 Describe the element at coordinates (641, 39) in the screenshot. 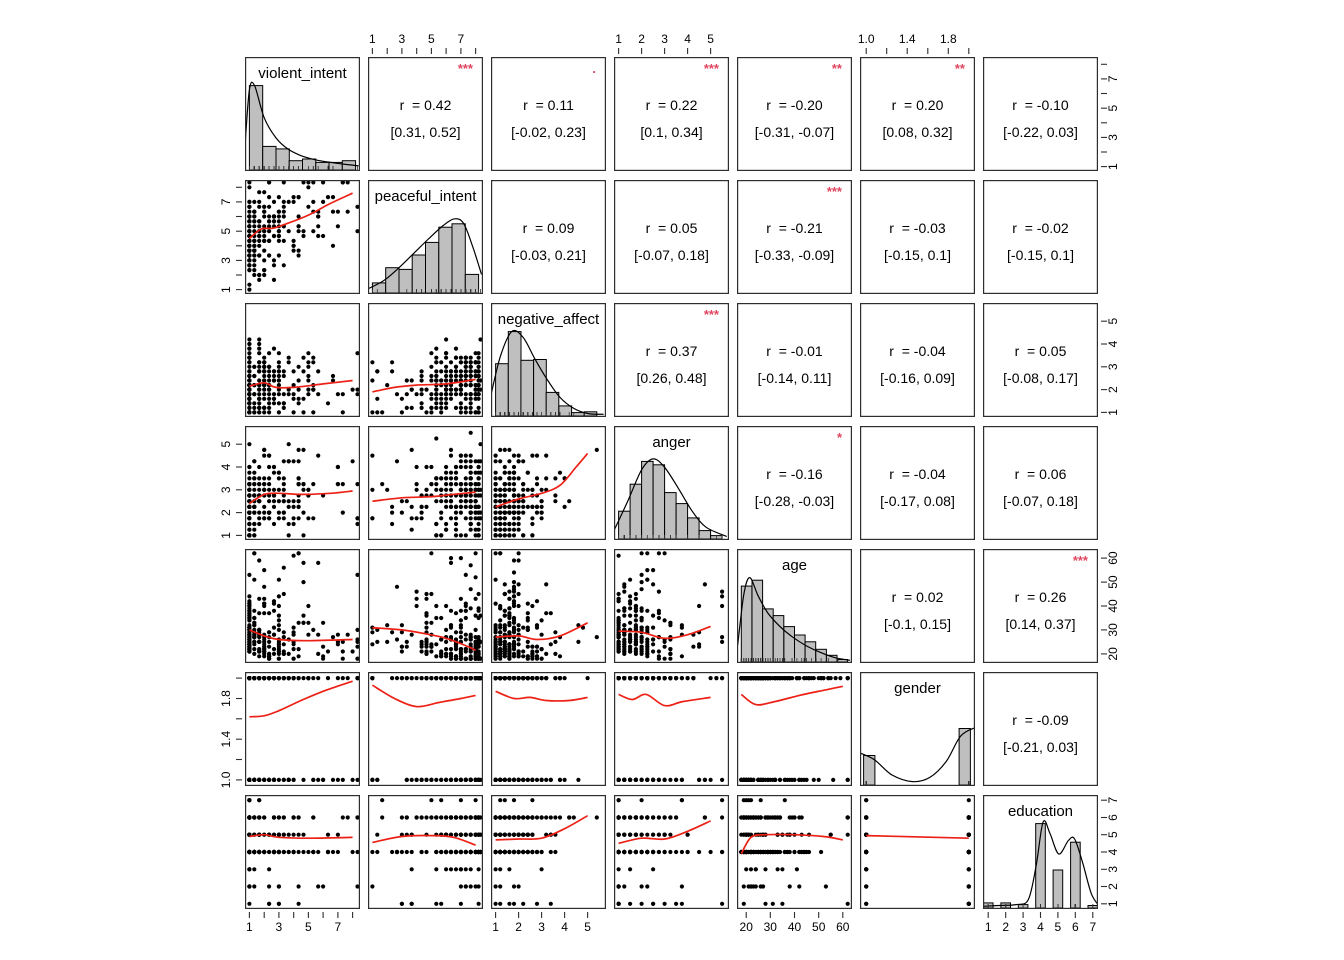

I see `top-axis-label: 2` at that location.